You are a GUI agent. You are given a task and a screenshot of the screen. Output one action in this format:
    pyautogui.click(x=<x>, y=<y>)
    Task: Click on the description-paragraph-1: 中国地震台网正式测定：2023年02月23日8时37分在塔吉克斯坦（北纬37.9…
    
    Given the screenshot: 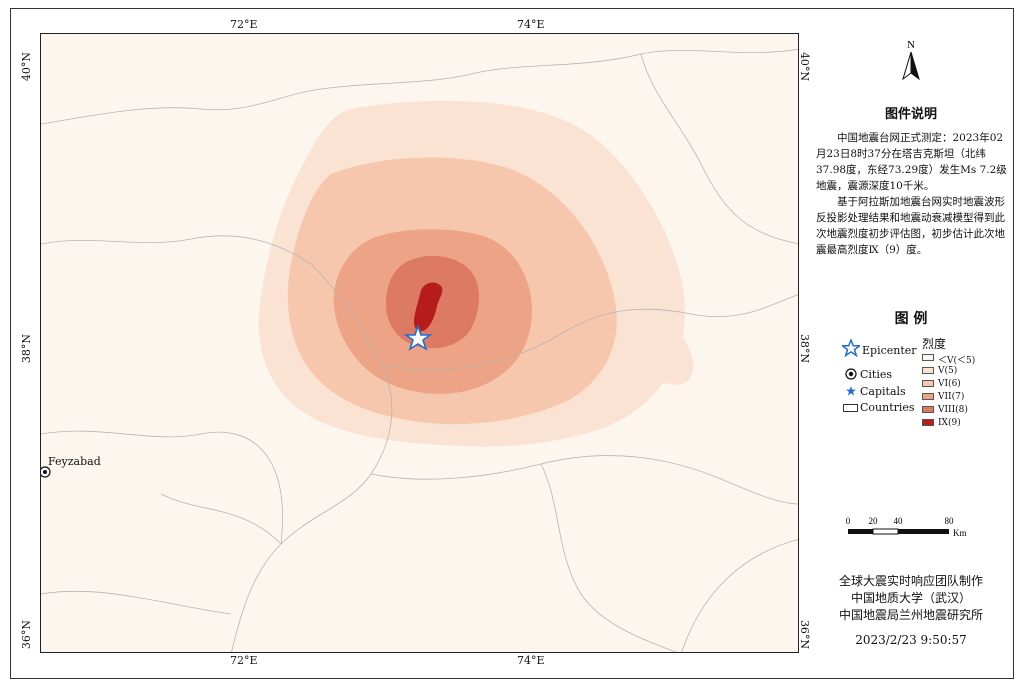 What is the action you would take?
    pyautogui.click(x=911, y=162)
    